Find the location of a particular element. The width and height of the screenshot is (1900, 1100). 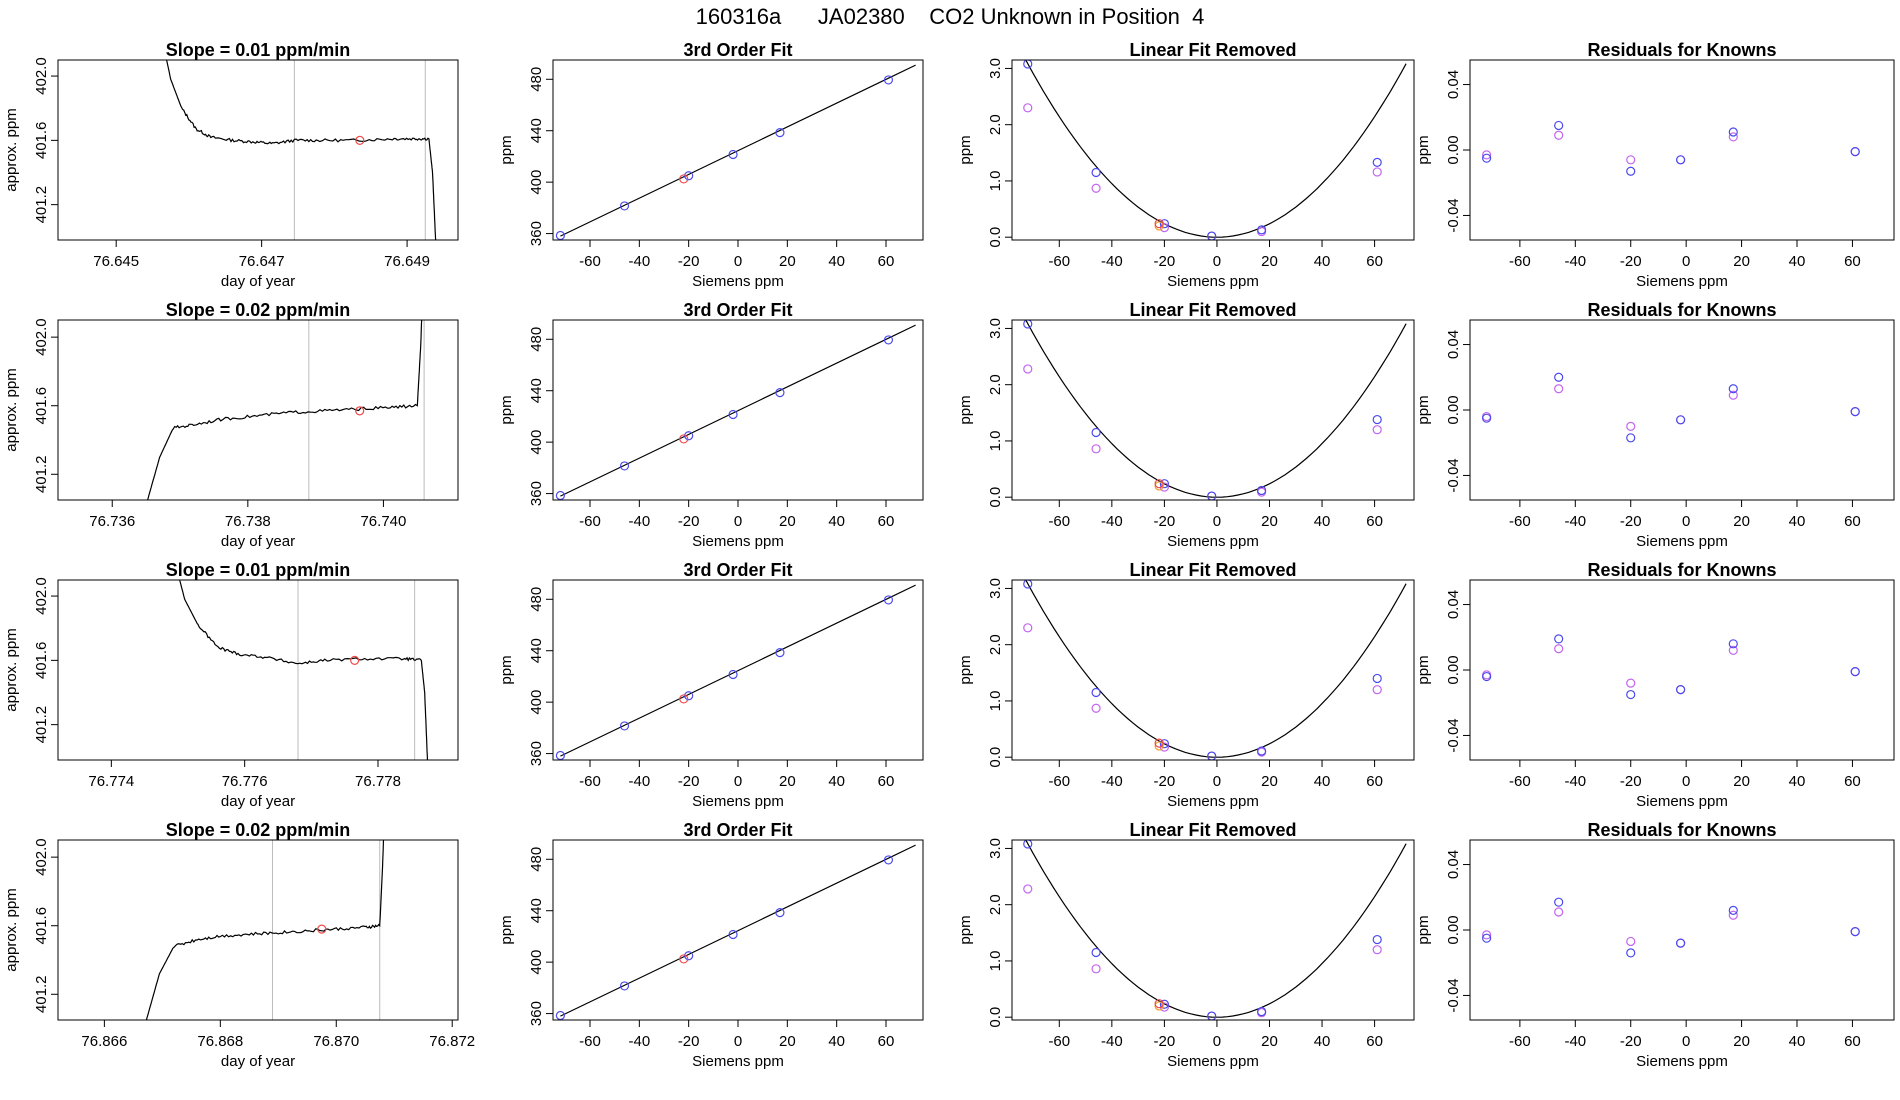

y-tick-label: -0.04 is located at coordinates (1453, 215).